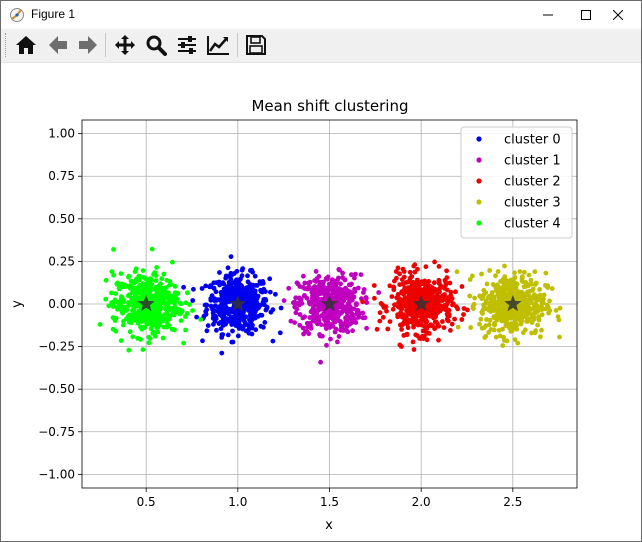 The height and width of the screenshot is (542, 642). I want to click on configure-subplots-button, so click(187, 45).